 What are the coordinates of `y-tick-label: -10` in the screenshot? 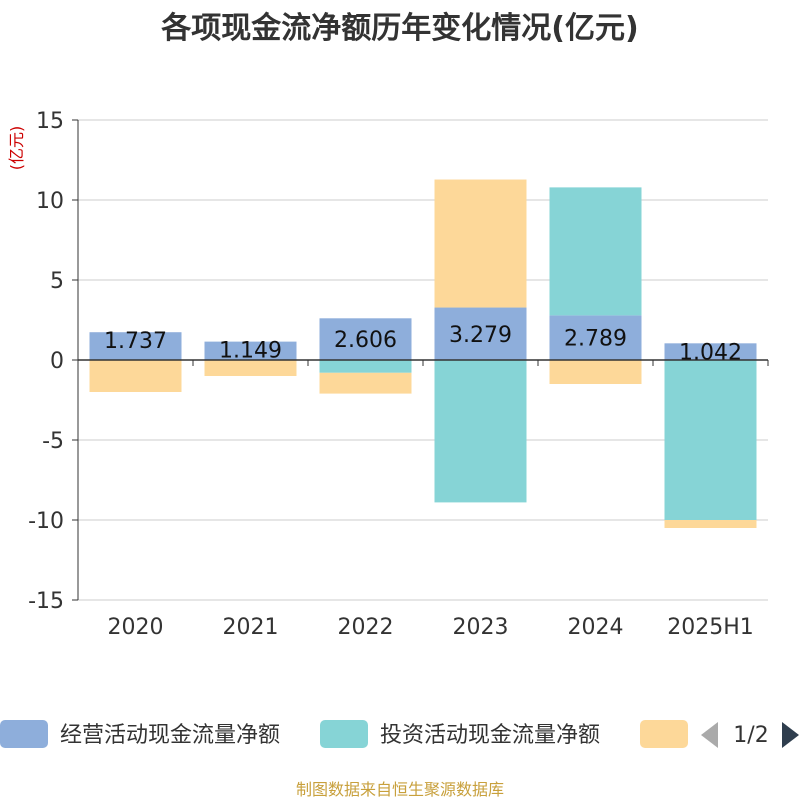 It's located at (46, 521).